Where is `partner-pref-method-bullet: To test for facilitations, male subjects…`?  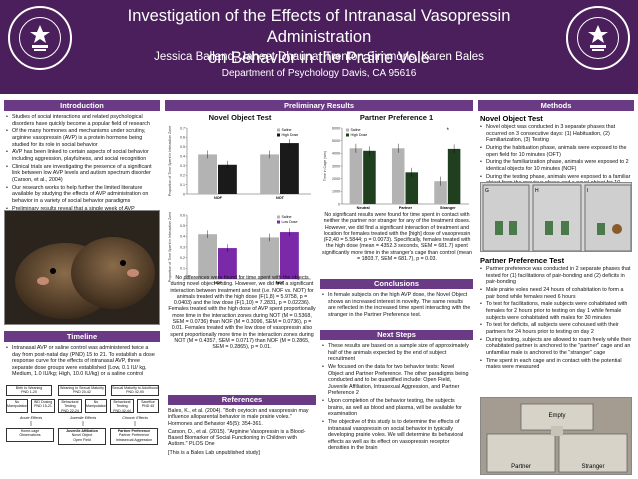
partner-pref-method-bullet: To test for facilitations, male subjects… is located at coordinates (556, 311).